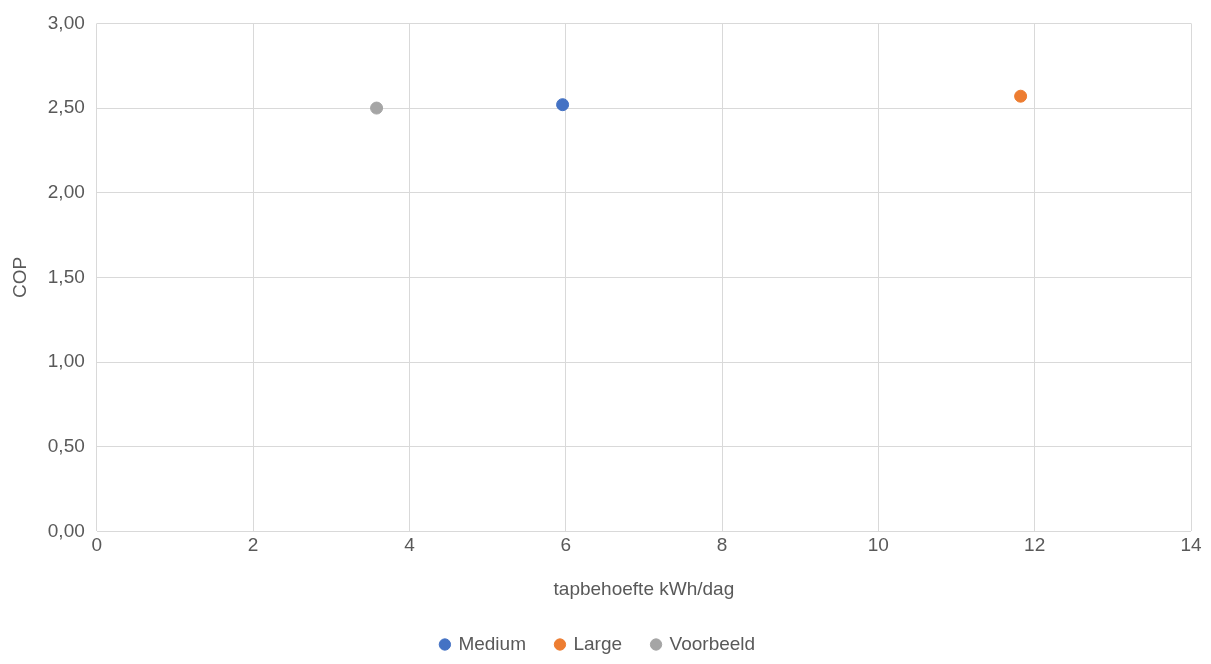 This screenshot has width=1211, height=664. What do you see at coordinates (410, 545) in the screenshot?
I see `x-tick-label: 4` at bounding box center [410, 545].